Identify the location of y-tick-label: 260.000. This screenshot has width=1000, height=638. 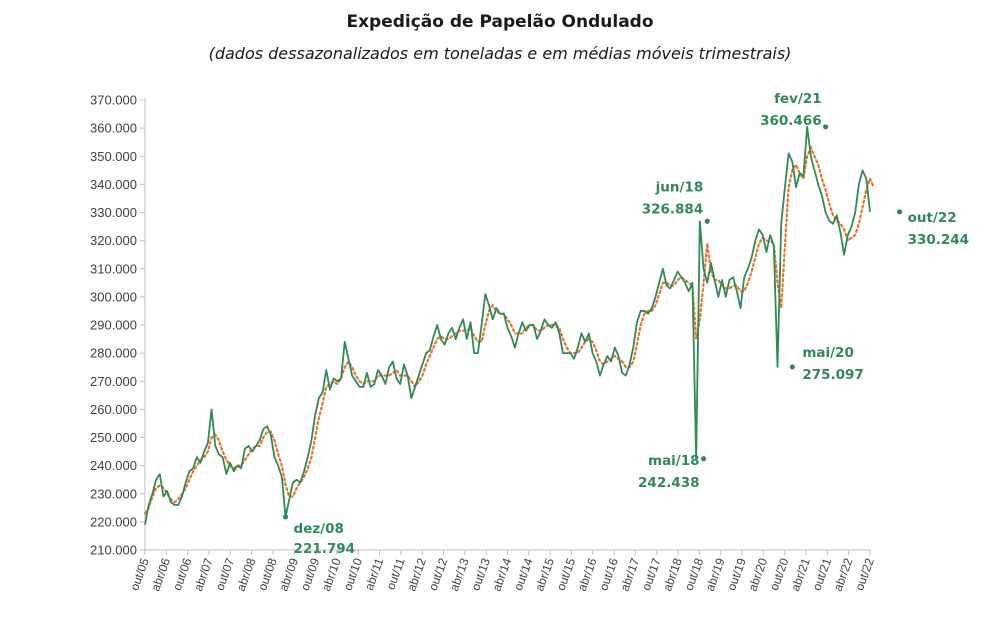
(113, 409).